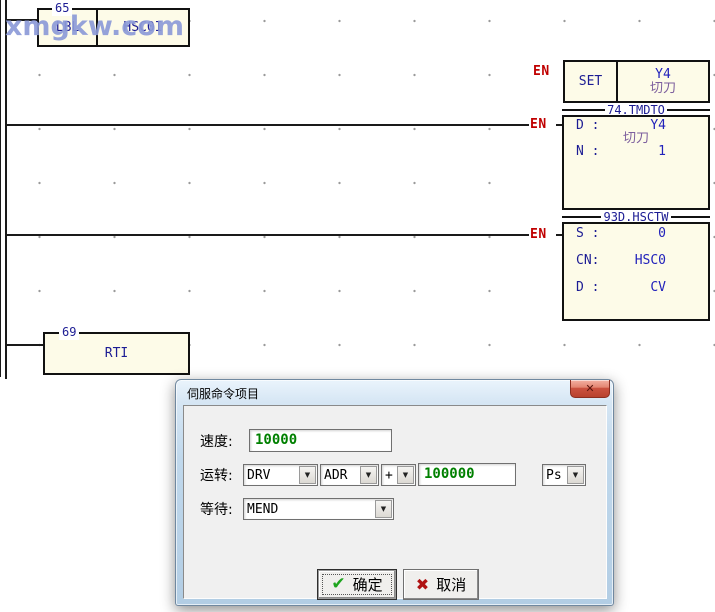  I want to click on rti-instruction-block: 69 RTI, so click(116, 350).